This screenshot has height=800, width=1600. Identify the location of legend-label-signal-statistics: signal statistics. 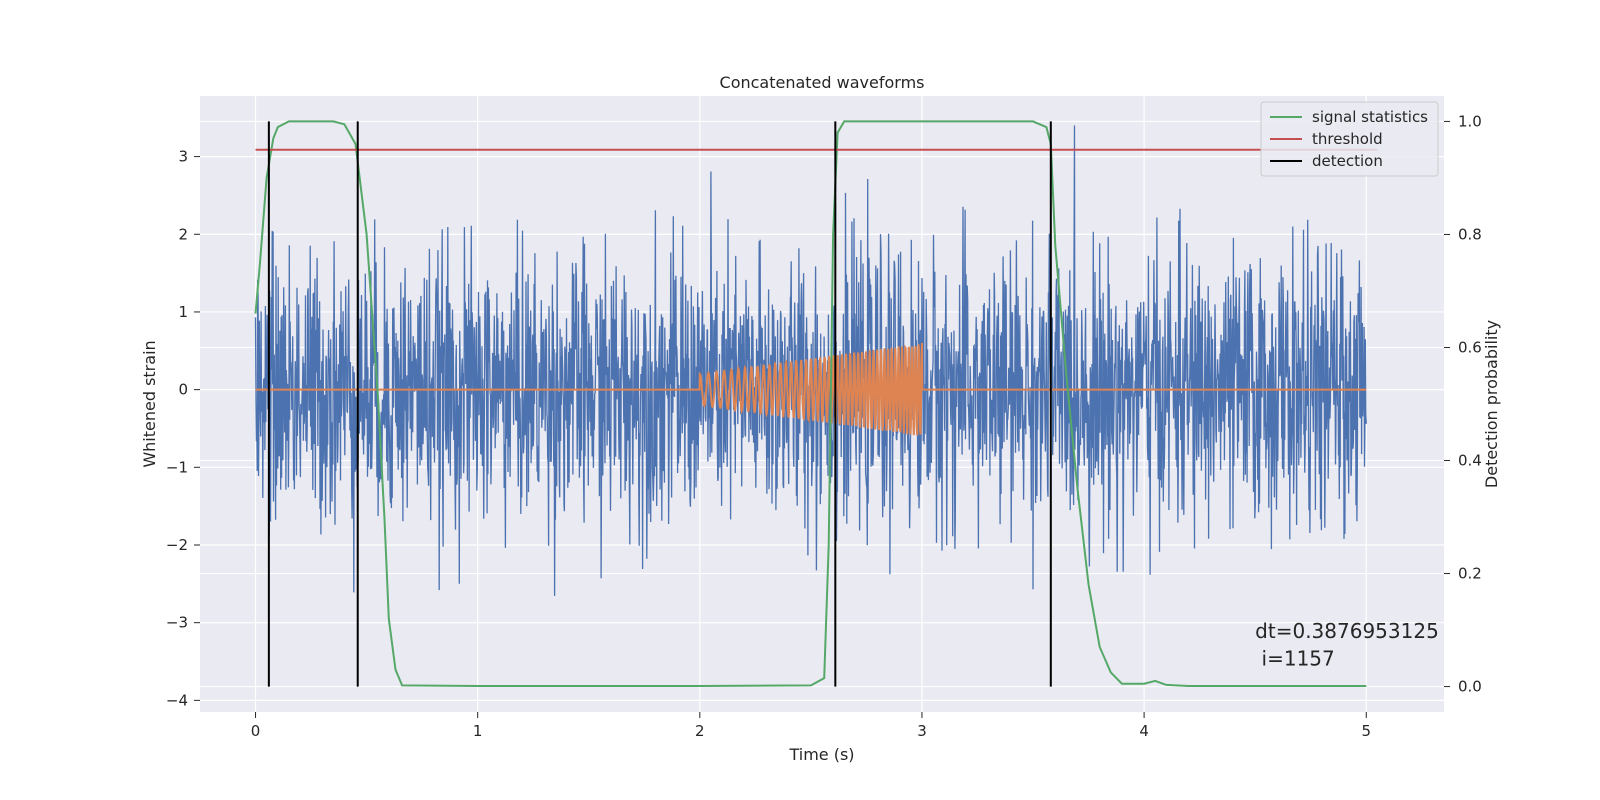
(1370, 117).